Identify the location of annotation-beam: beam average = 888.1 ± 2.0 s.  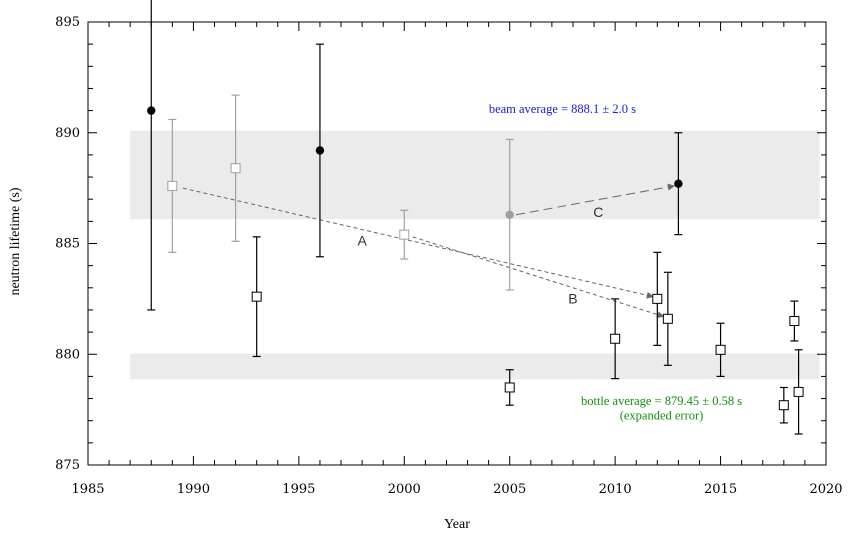
(562, 109).